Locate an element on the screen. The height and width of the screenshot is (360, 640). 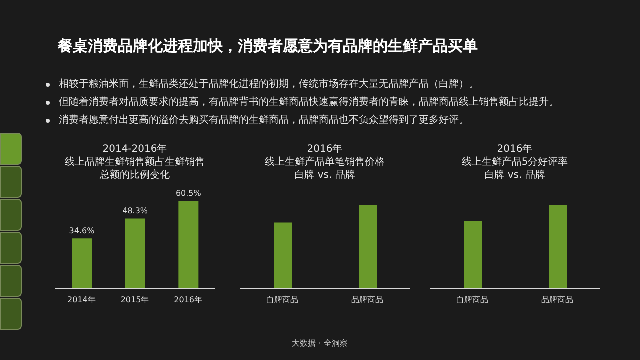
text: 消费者愿意付出更高的溢价去购买有品牌的生鲜商品，品牌商品也不负众望得到了更多好评。 is located at coordinates (264, 121).